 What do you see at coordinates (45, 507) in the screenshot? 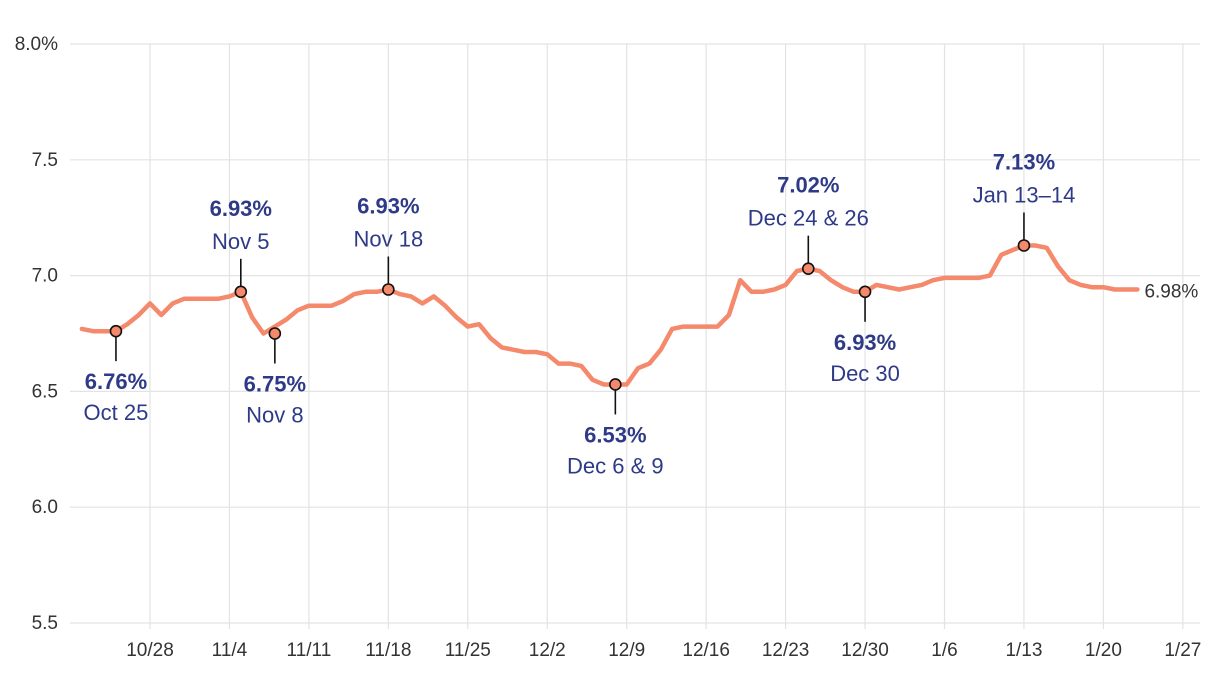
I see `y-tick-label: 6.0` at bounding box center [45, 507].